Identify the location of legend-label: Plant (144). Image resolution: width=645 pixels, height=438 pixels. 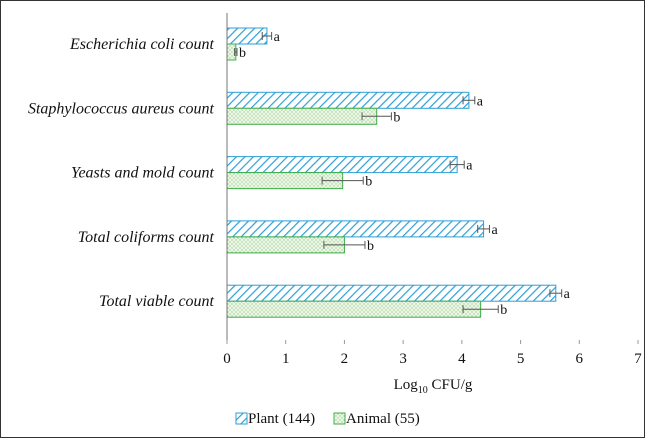
(281, 419).